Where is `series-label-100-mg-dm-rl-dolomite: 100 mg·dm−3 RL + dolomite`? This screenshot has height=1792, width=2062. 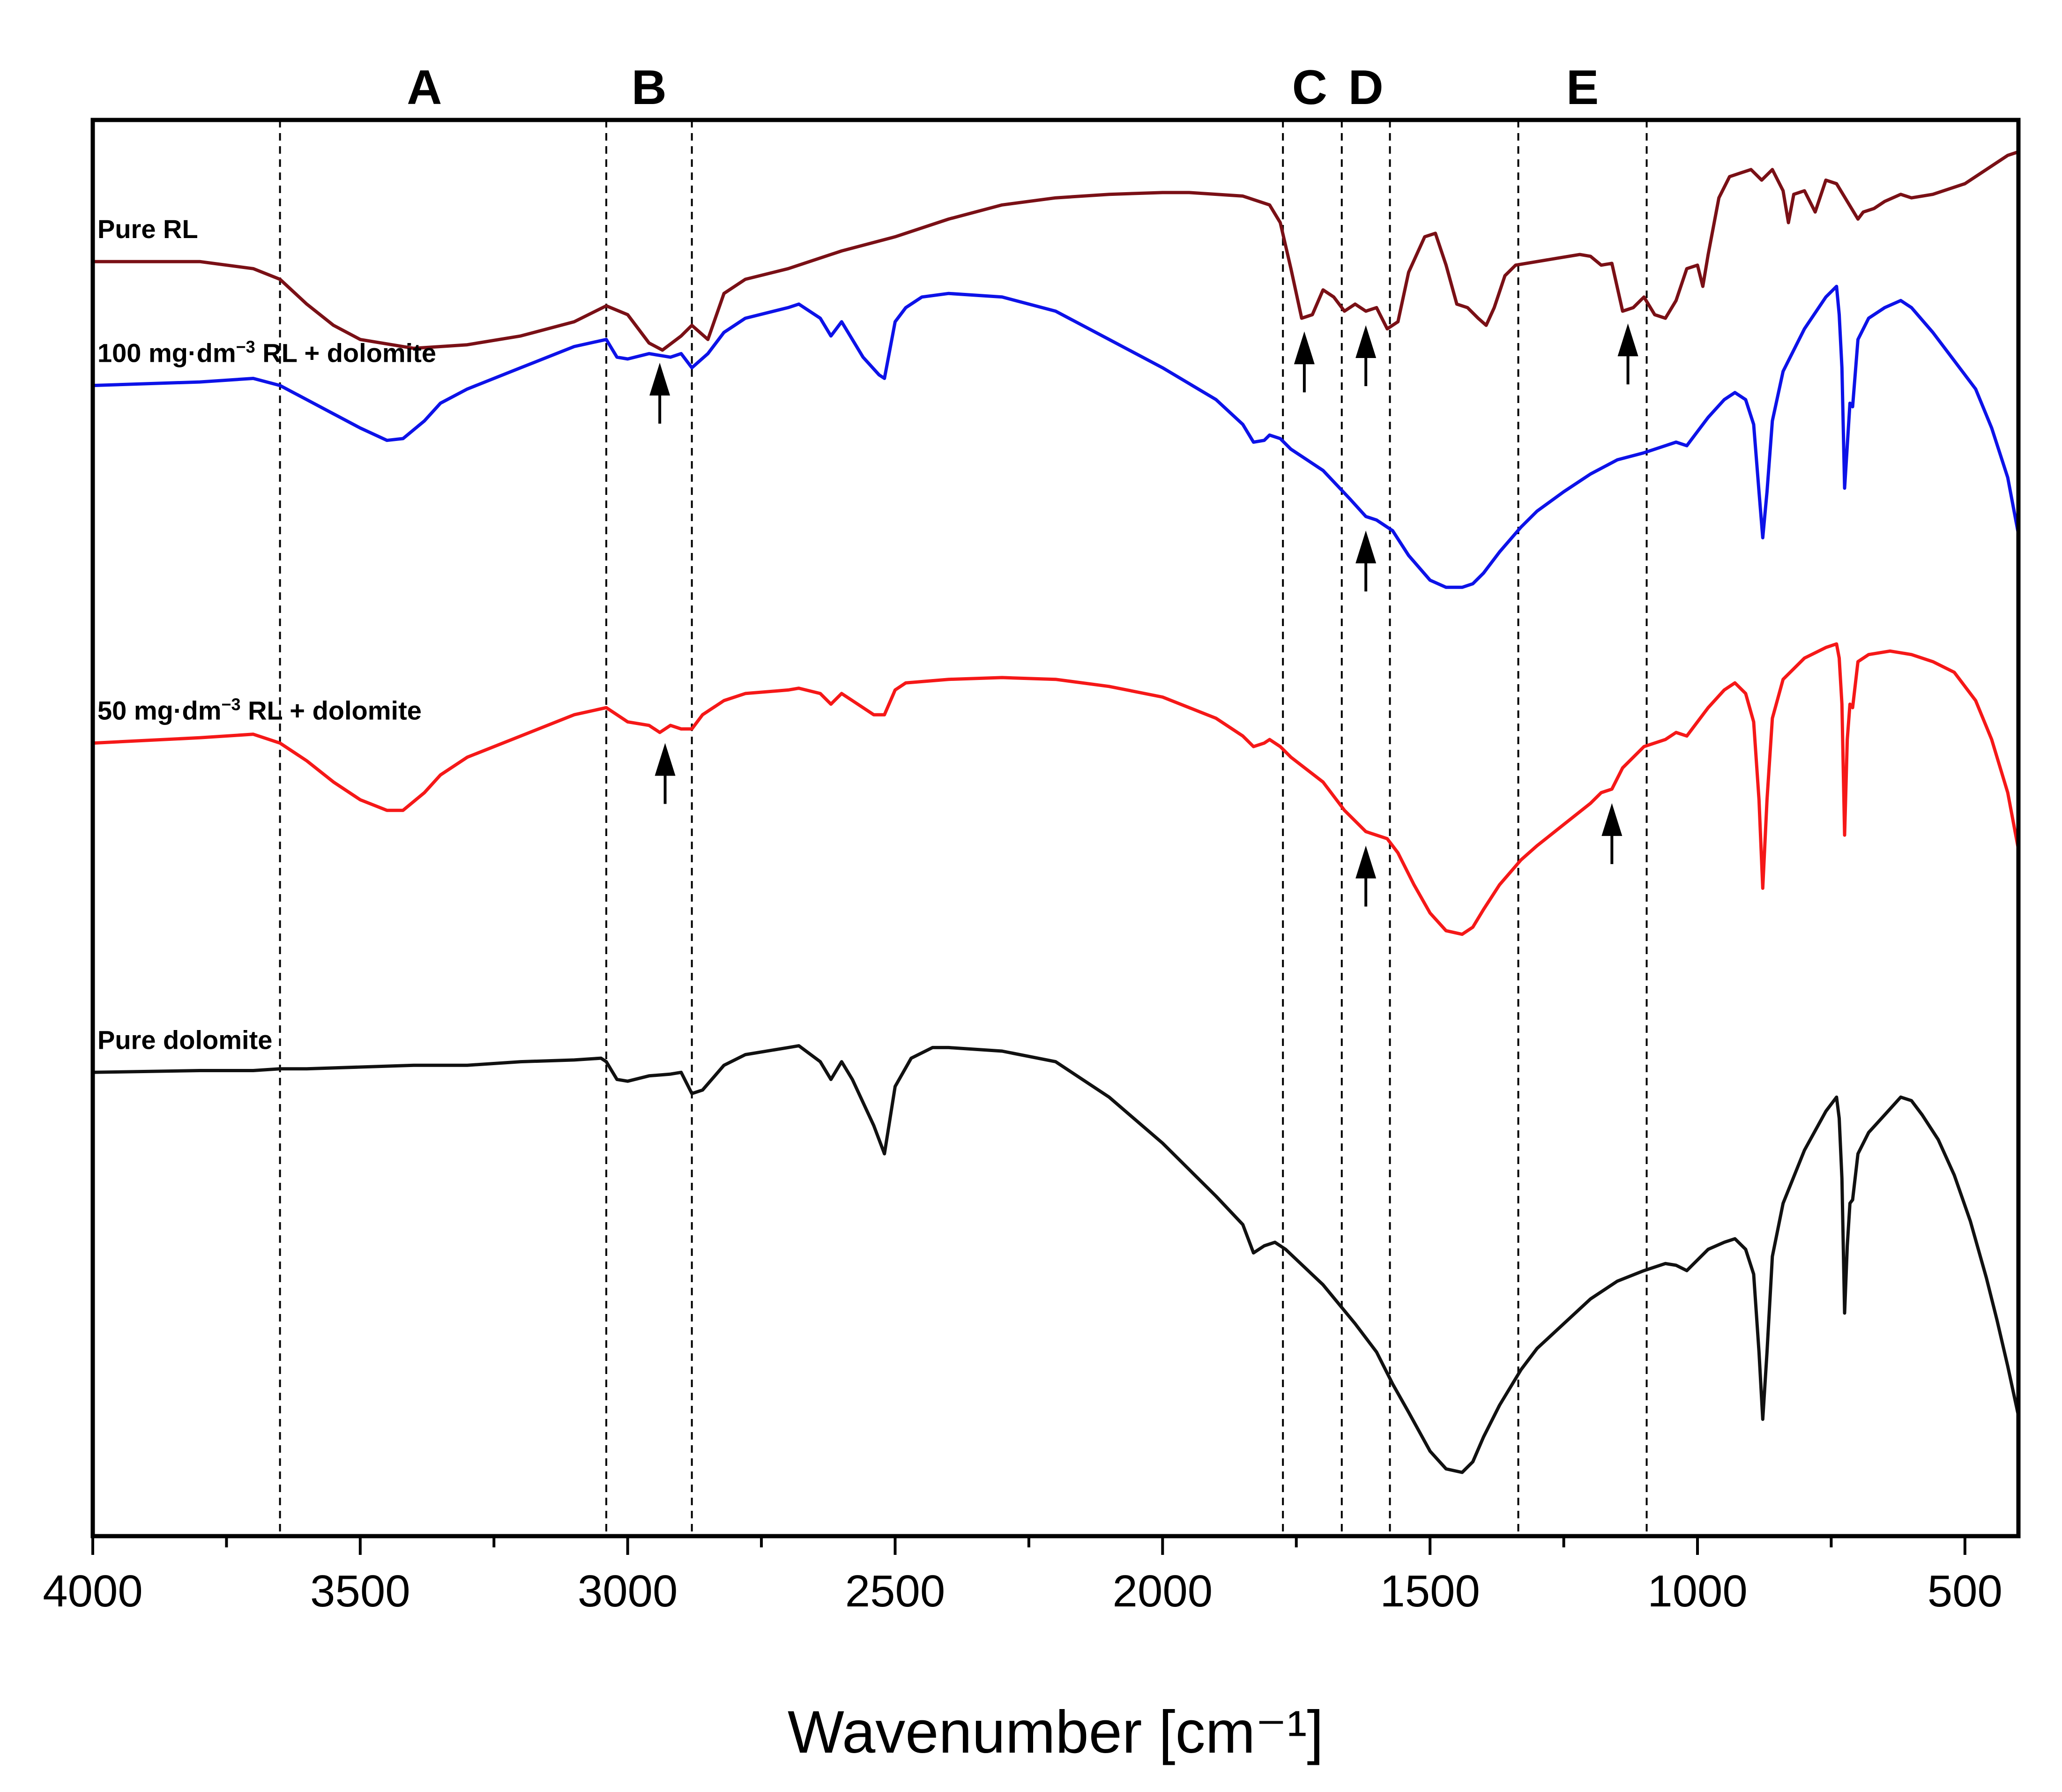
series-label-100-mg-dm-rl-dolomite: 100 mg·dm−3 RL + dolomite is located at coordinates (266, 352).